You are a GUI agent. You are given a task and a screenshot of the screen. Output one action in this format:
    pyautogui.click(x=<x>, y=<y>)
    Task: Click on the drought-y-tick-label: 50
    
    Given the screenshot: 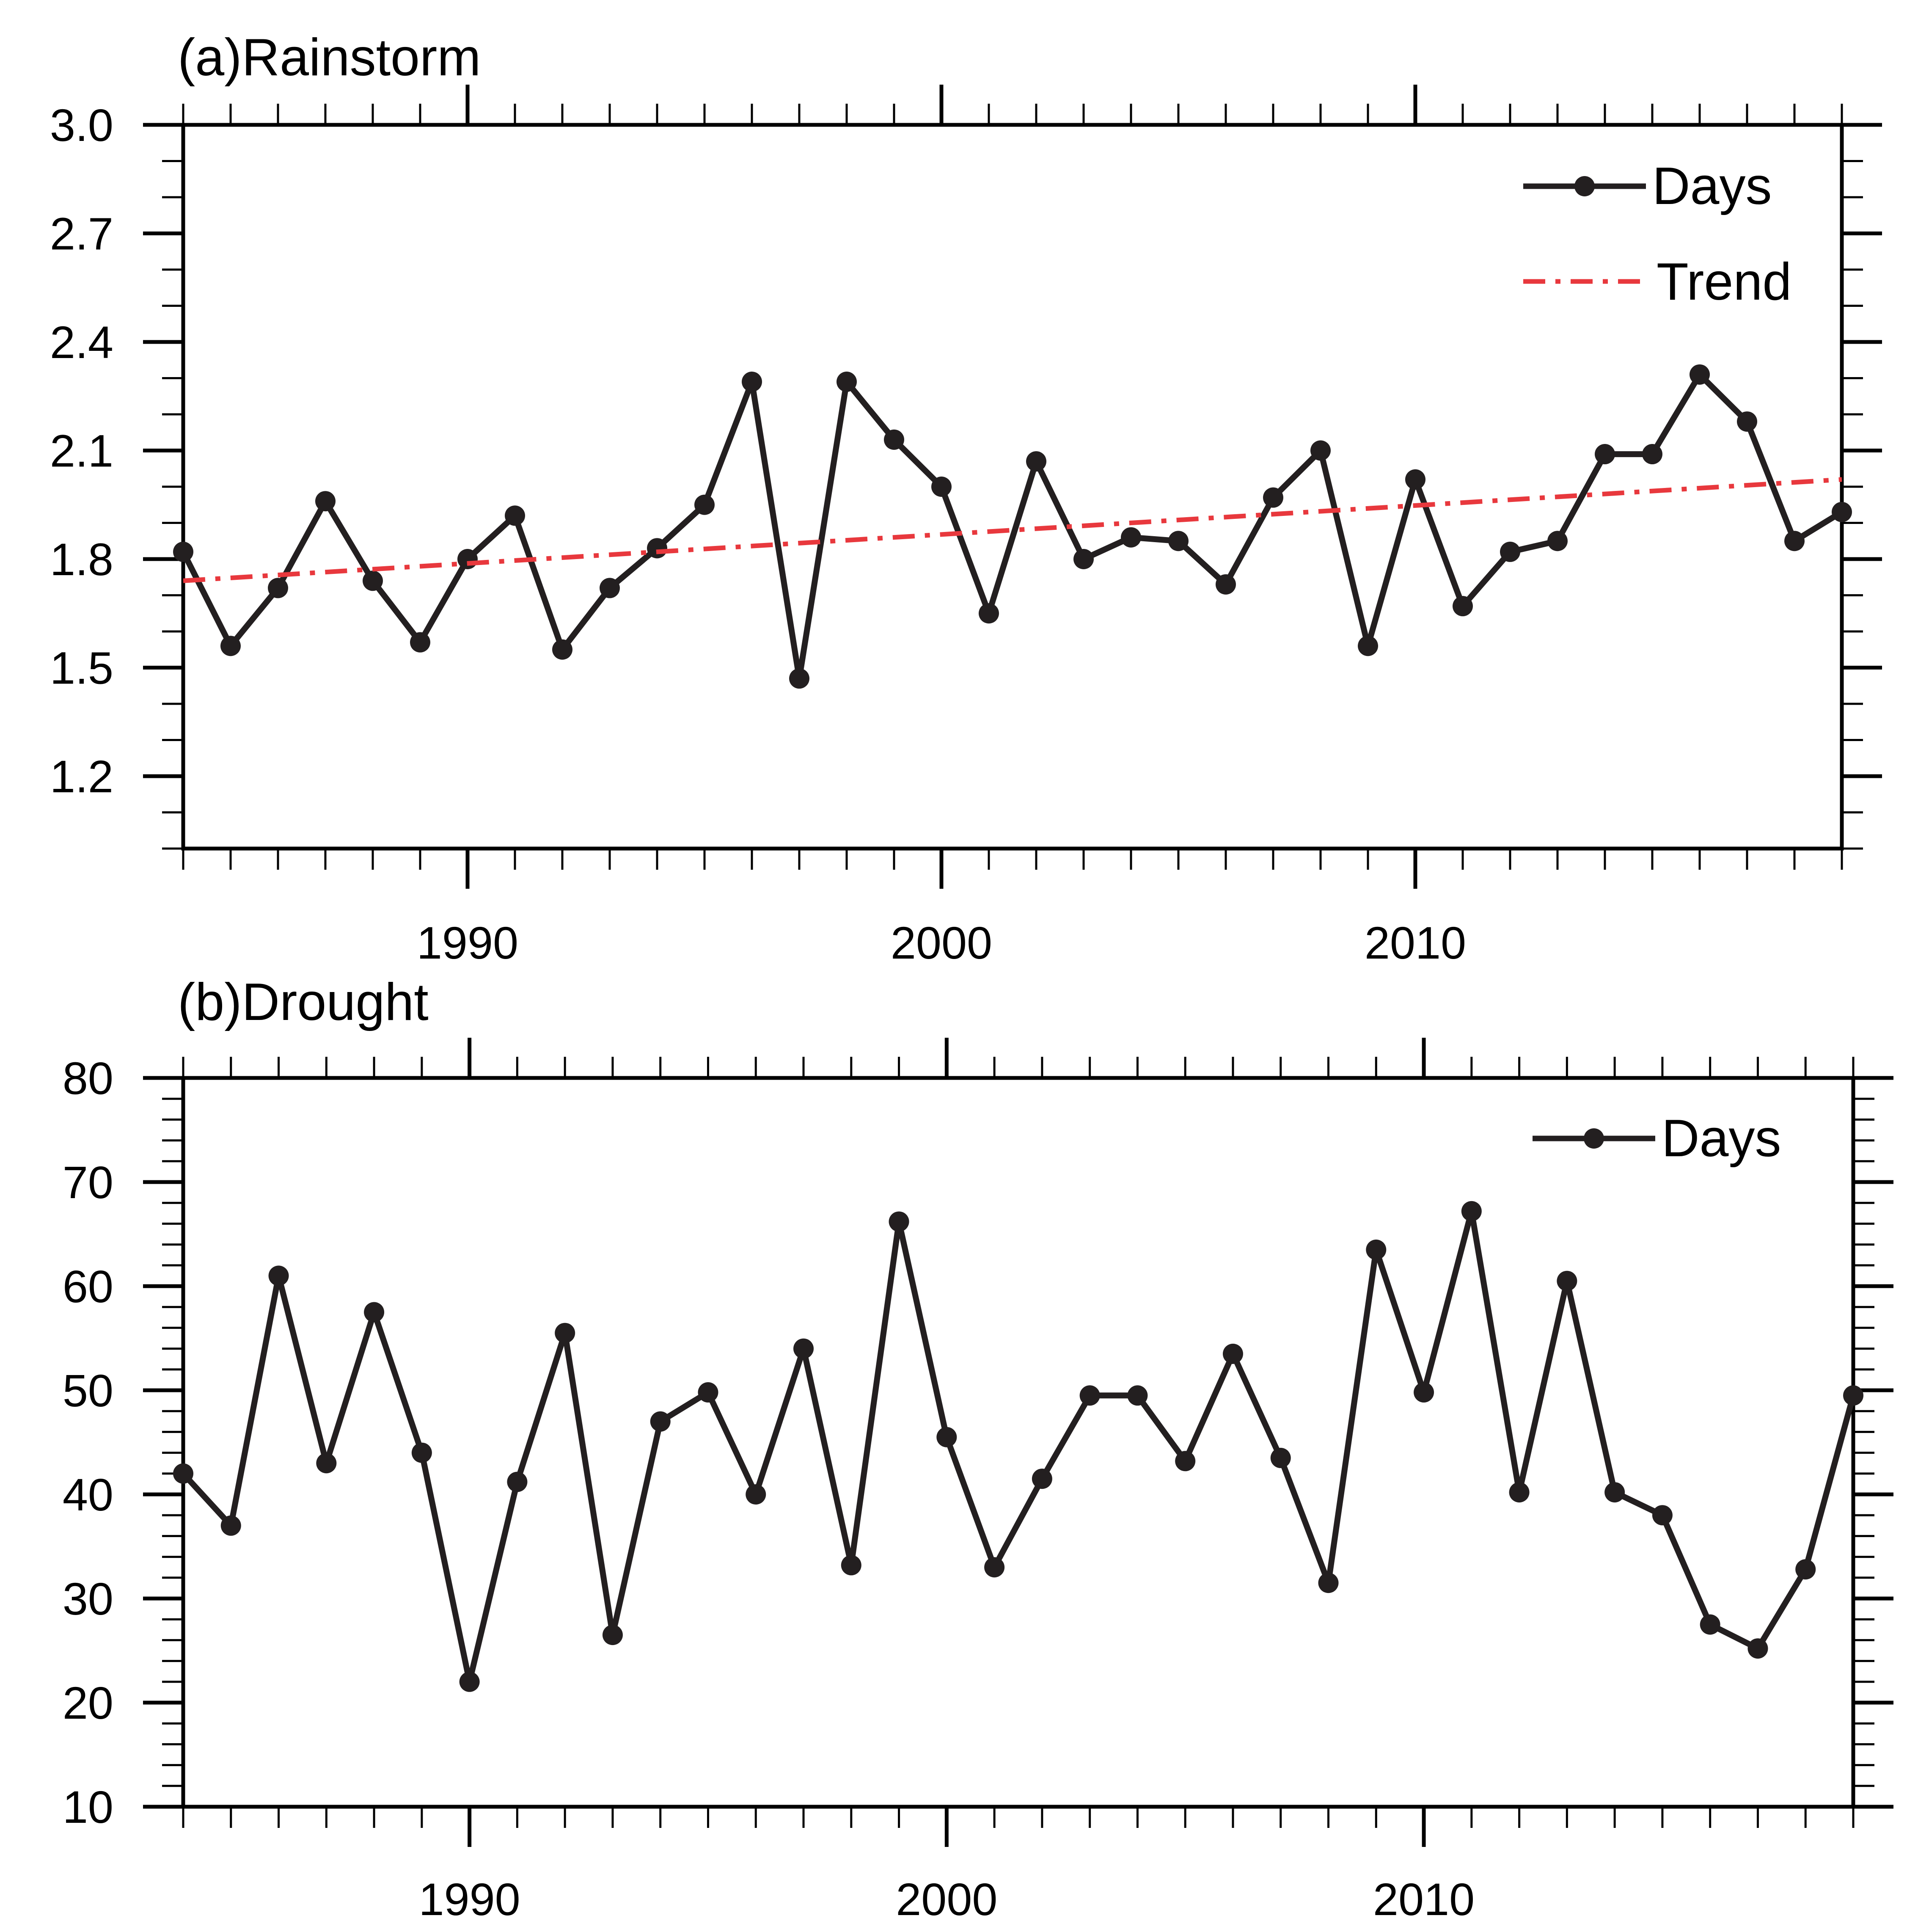 What is the action you would take?
    pyautogui.click(x=88, y=1391)
    